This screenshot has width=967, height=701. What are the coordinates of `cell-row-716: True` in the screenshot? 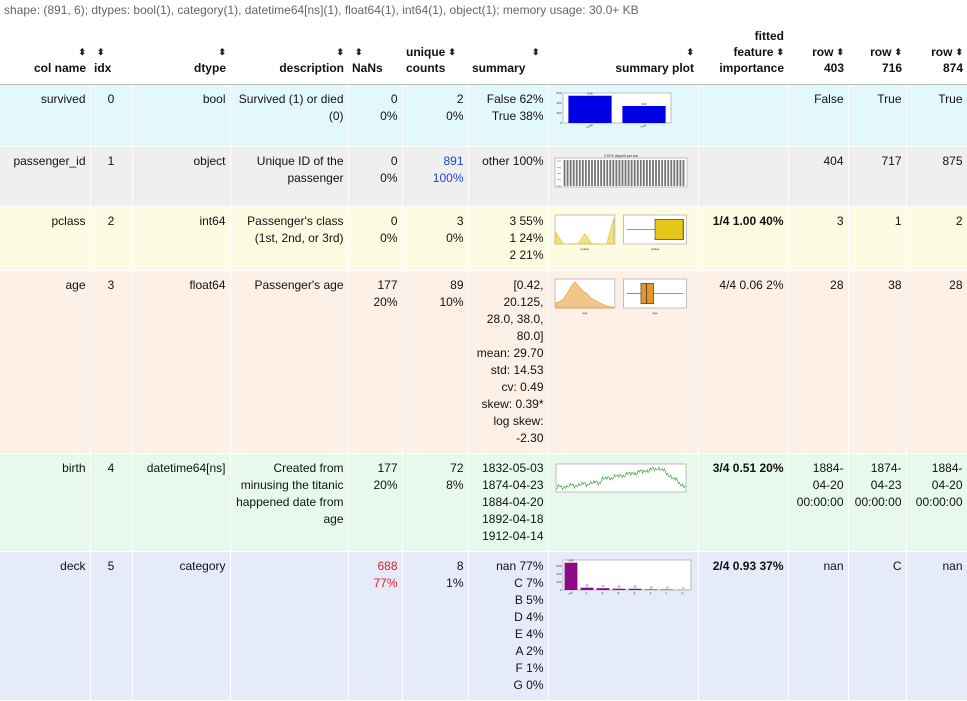 It's located at (877, 116).